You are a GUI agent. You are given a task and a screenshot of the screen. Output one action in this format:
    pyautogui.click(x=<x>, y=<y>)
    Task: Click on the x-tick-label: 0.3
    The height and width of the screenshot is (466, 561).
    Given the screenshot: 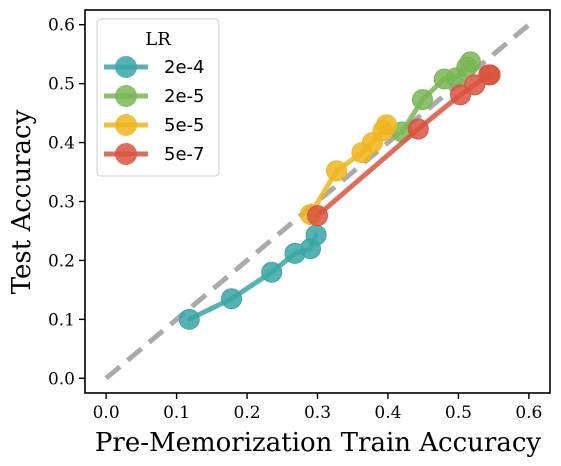 What is the action you would take?
    pyautogui.click(x=317, y=413)
    